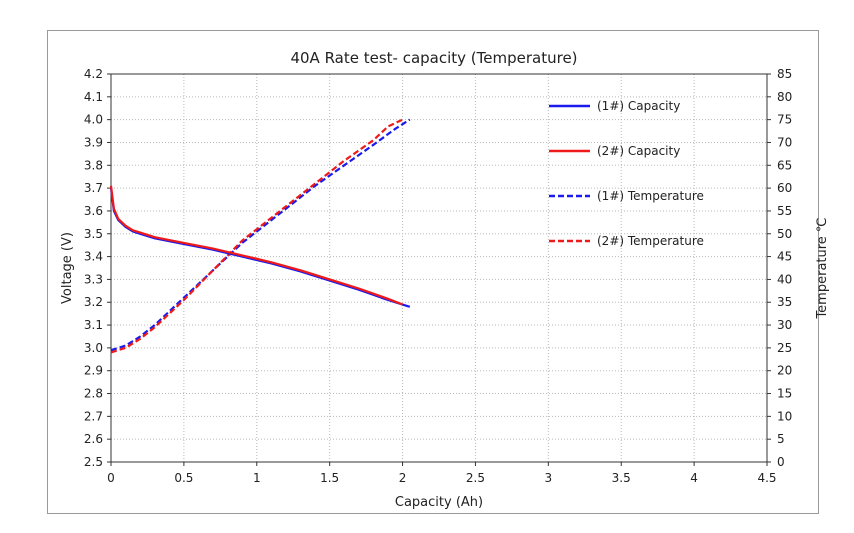 The height and width of the screenshot is (533, 854). Describe the element at coordinates (93, 74) in the screenshot. I see `y-tick-label: 4.2` at that location.